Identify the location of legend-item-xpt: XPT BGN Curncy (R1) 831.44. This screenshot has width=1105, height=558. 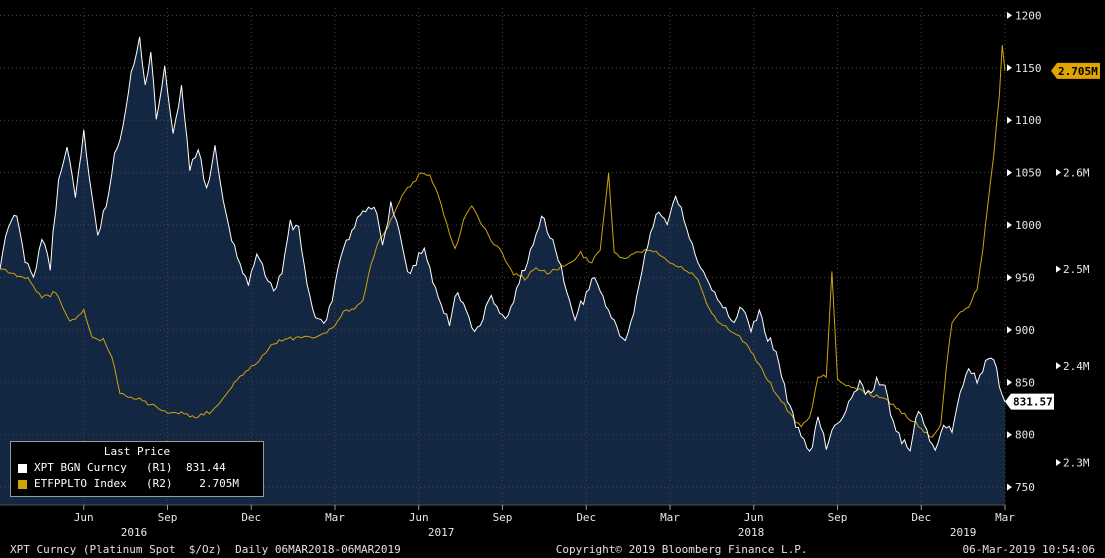
(137, 468).